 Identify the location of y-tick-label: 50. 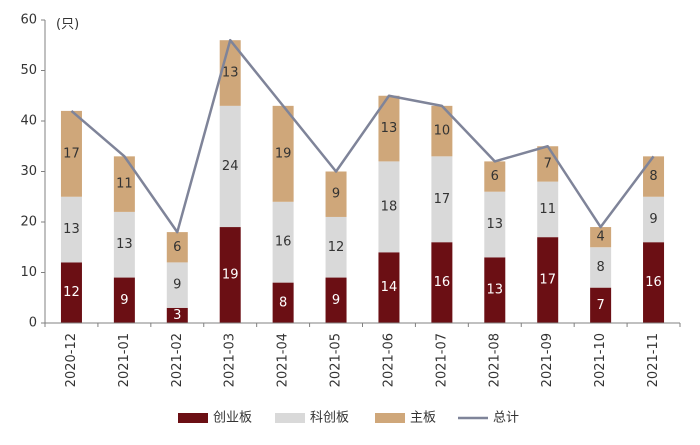
(28, 70).